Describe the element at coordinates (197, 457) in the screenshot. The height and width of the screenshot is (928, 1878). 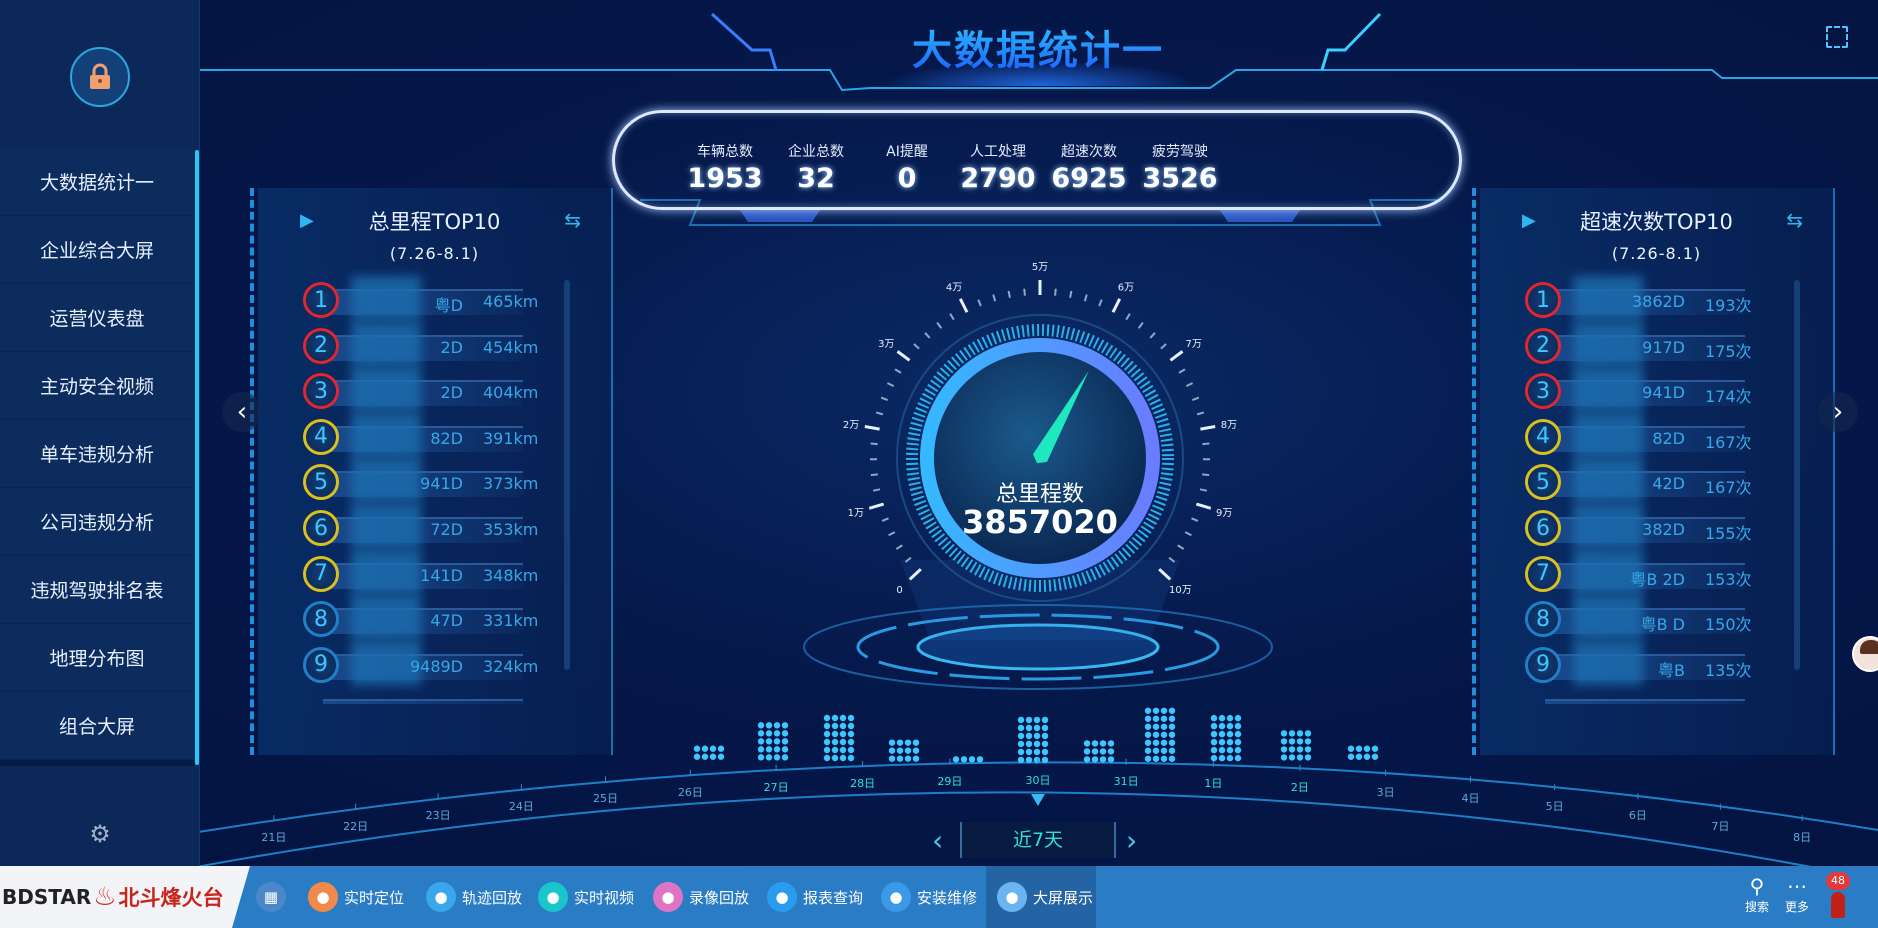
I see `sidebar-scrollbar` at that location.